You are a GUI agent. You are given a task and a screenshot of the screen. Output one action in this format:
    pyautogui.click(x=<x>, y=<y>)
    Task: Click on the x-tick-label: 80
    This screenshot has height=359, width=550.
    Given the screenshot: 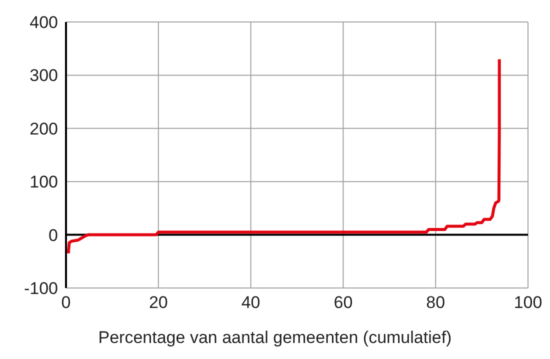 What is the action you would take?
    pyautogui.click(x=436, y=302)
    